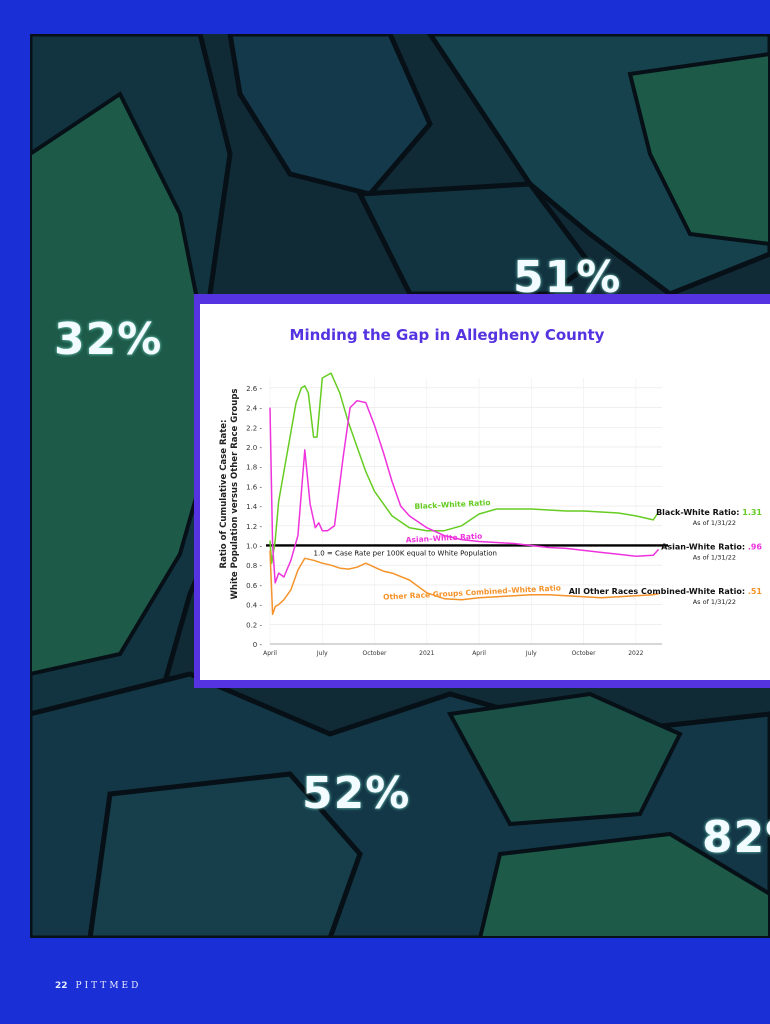 This screenshot has width=770, height=1024. I want to click on series-end-value: .51, so click(755, 591).